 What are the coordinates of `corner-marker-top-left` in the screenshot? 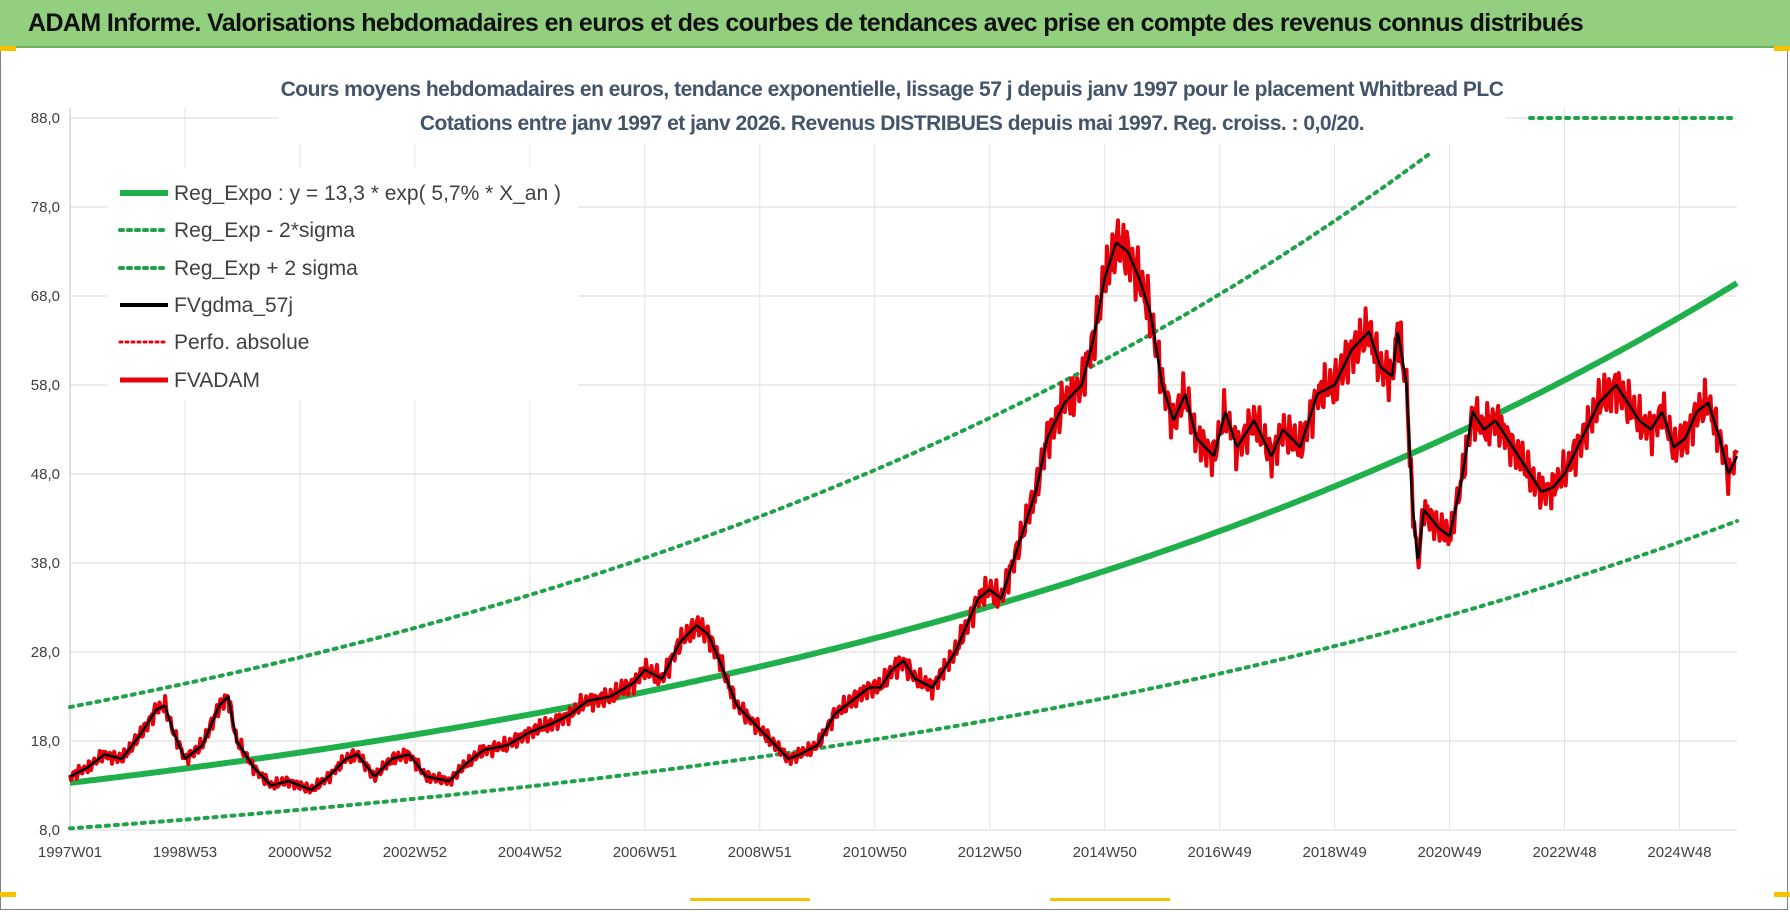 It's located at (8, 48).